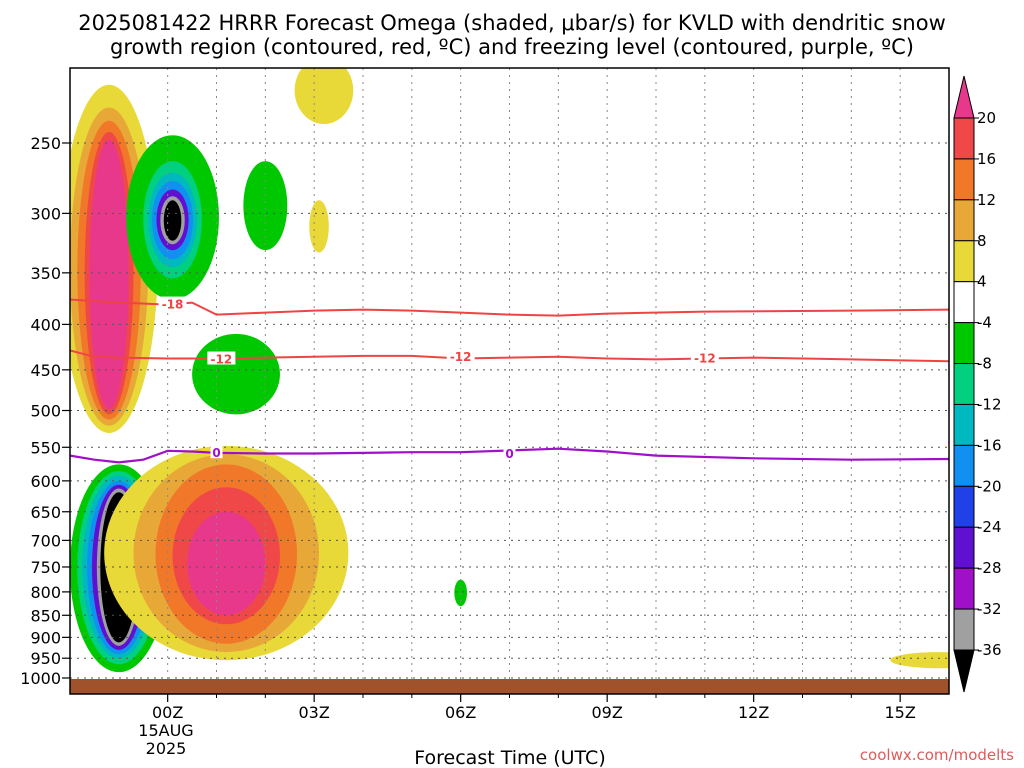 This screenshot has width=1024, height=768. What do you see at coordinates (986, 159) in the screenshot?
I see `colorbar-label-1: 16` at bounding box center [986, 159].